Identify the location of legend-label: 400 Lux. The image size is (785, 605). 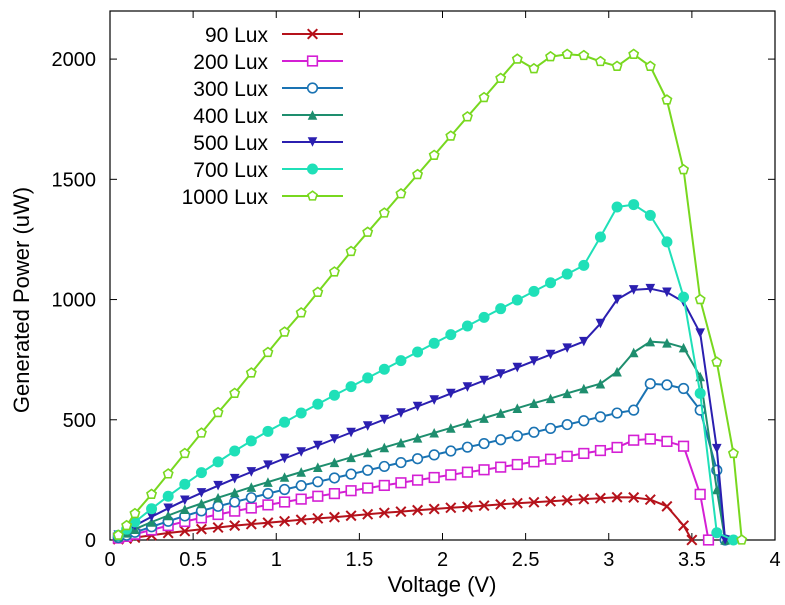
(230, 116).